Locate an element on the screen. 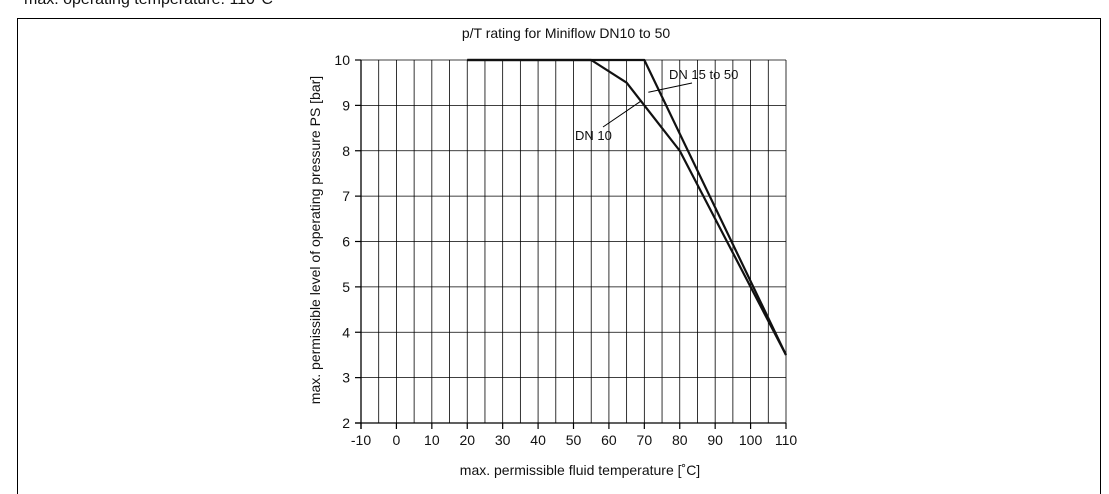 The height and width of the screenshot is (494, 1109). y-tick-label: 5 is located at coordinates (346, 287).